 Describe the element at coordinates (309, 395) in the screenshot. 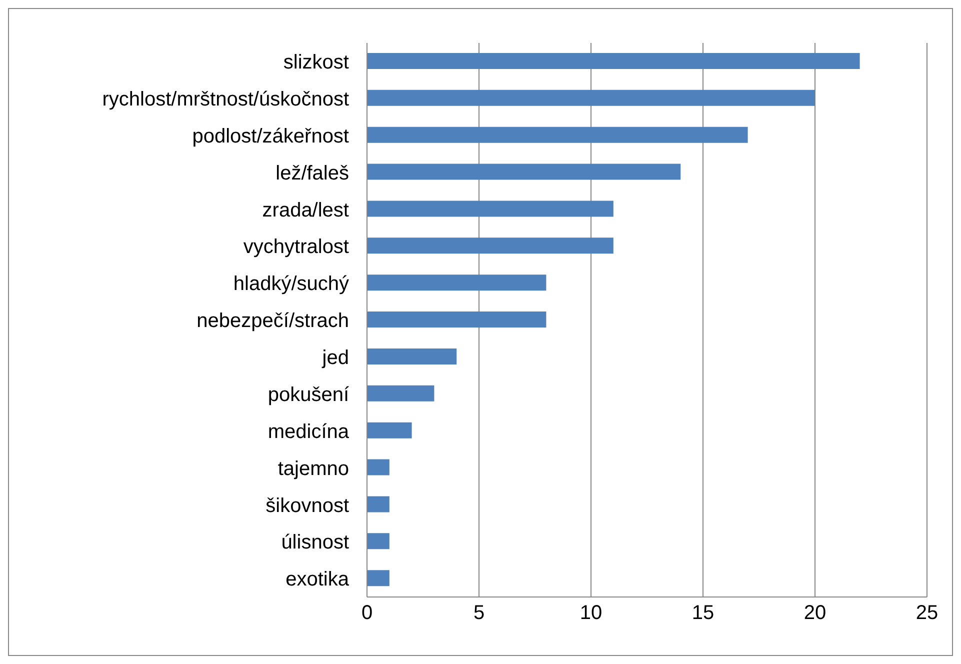

I see `y-tick-label: pokušení` at that location.